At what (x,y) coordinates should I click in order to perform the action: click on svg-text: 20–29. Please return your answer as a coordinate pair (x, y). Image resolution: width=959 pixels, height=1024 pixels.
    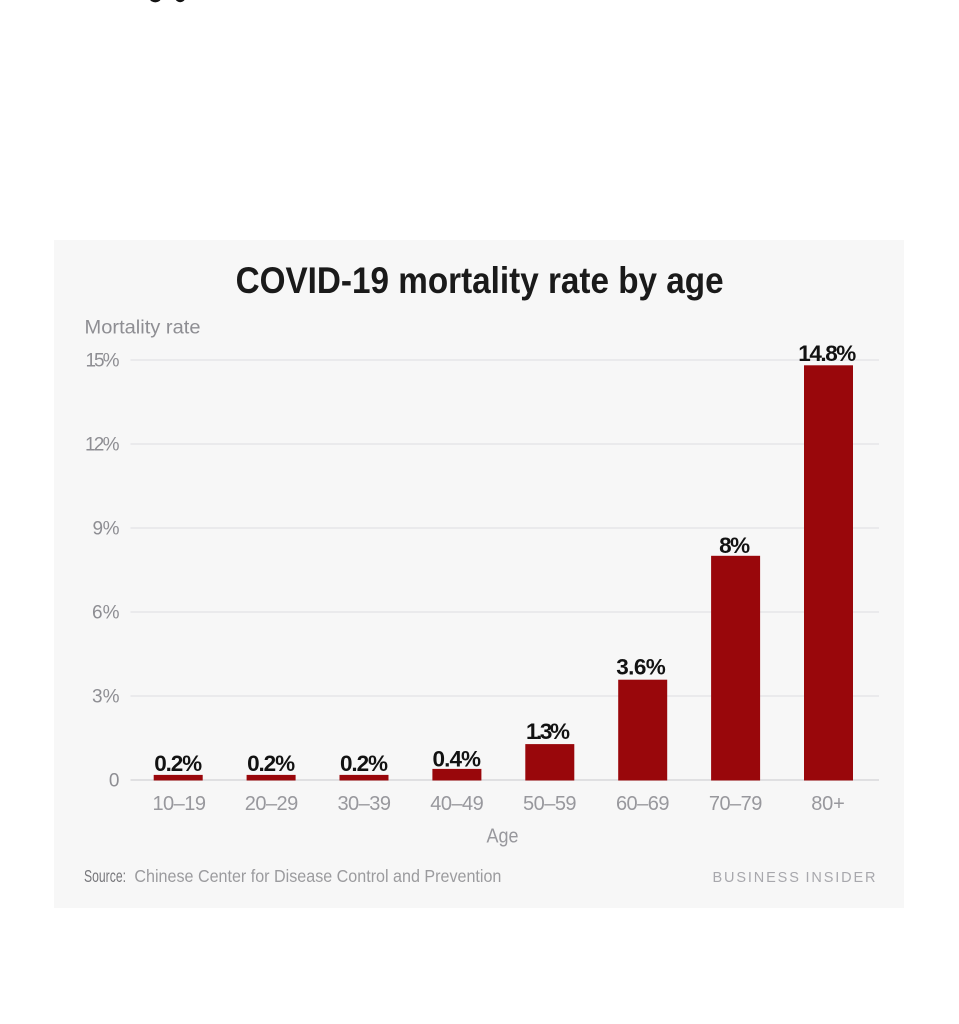
    Looking at the image, I should click on (272, 804).